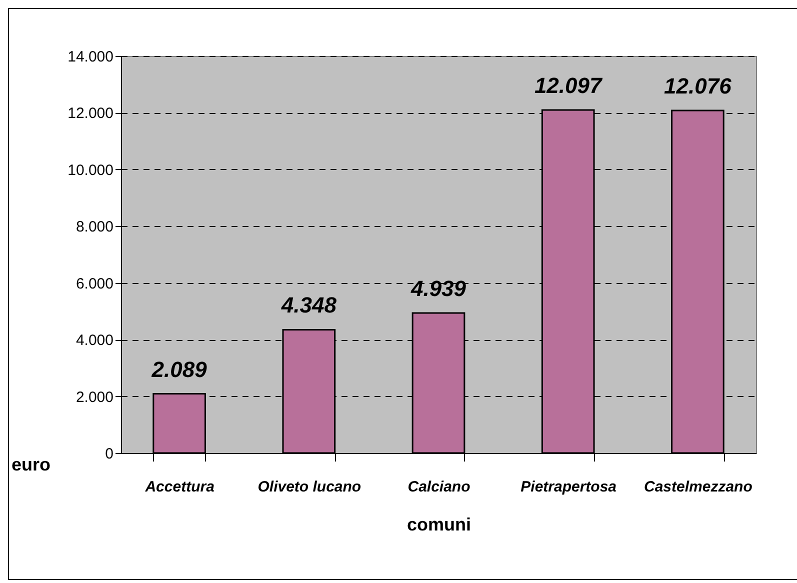  What do you see at coordinates (439, 487) in the screenshot?
I see `x-tick-label: Calciano` at bounding box center [439, 487].